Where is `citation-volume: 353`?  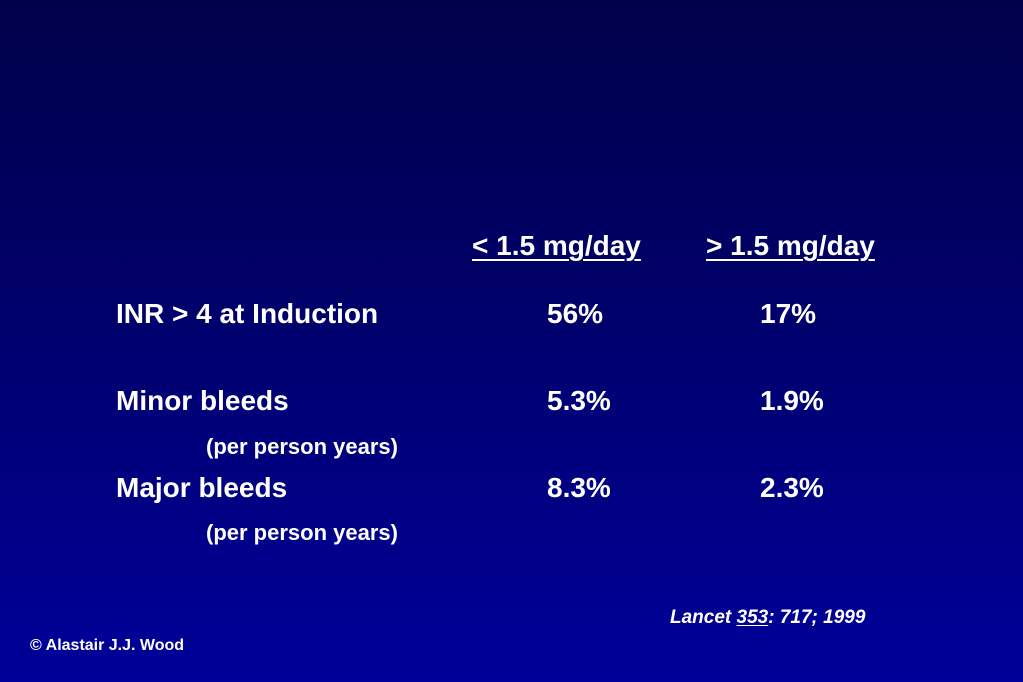 citation-volume: 353 is located at coordinates (752, 617).